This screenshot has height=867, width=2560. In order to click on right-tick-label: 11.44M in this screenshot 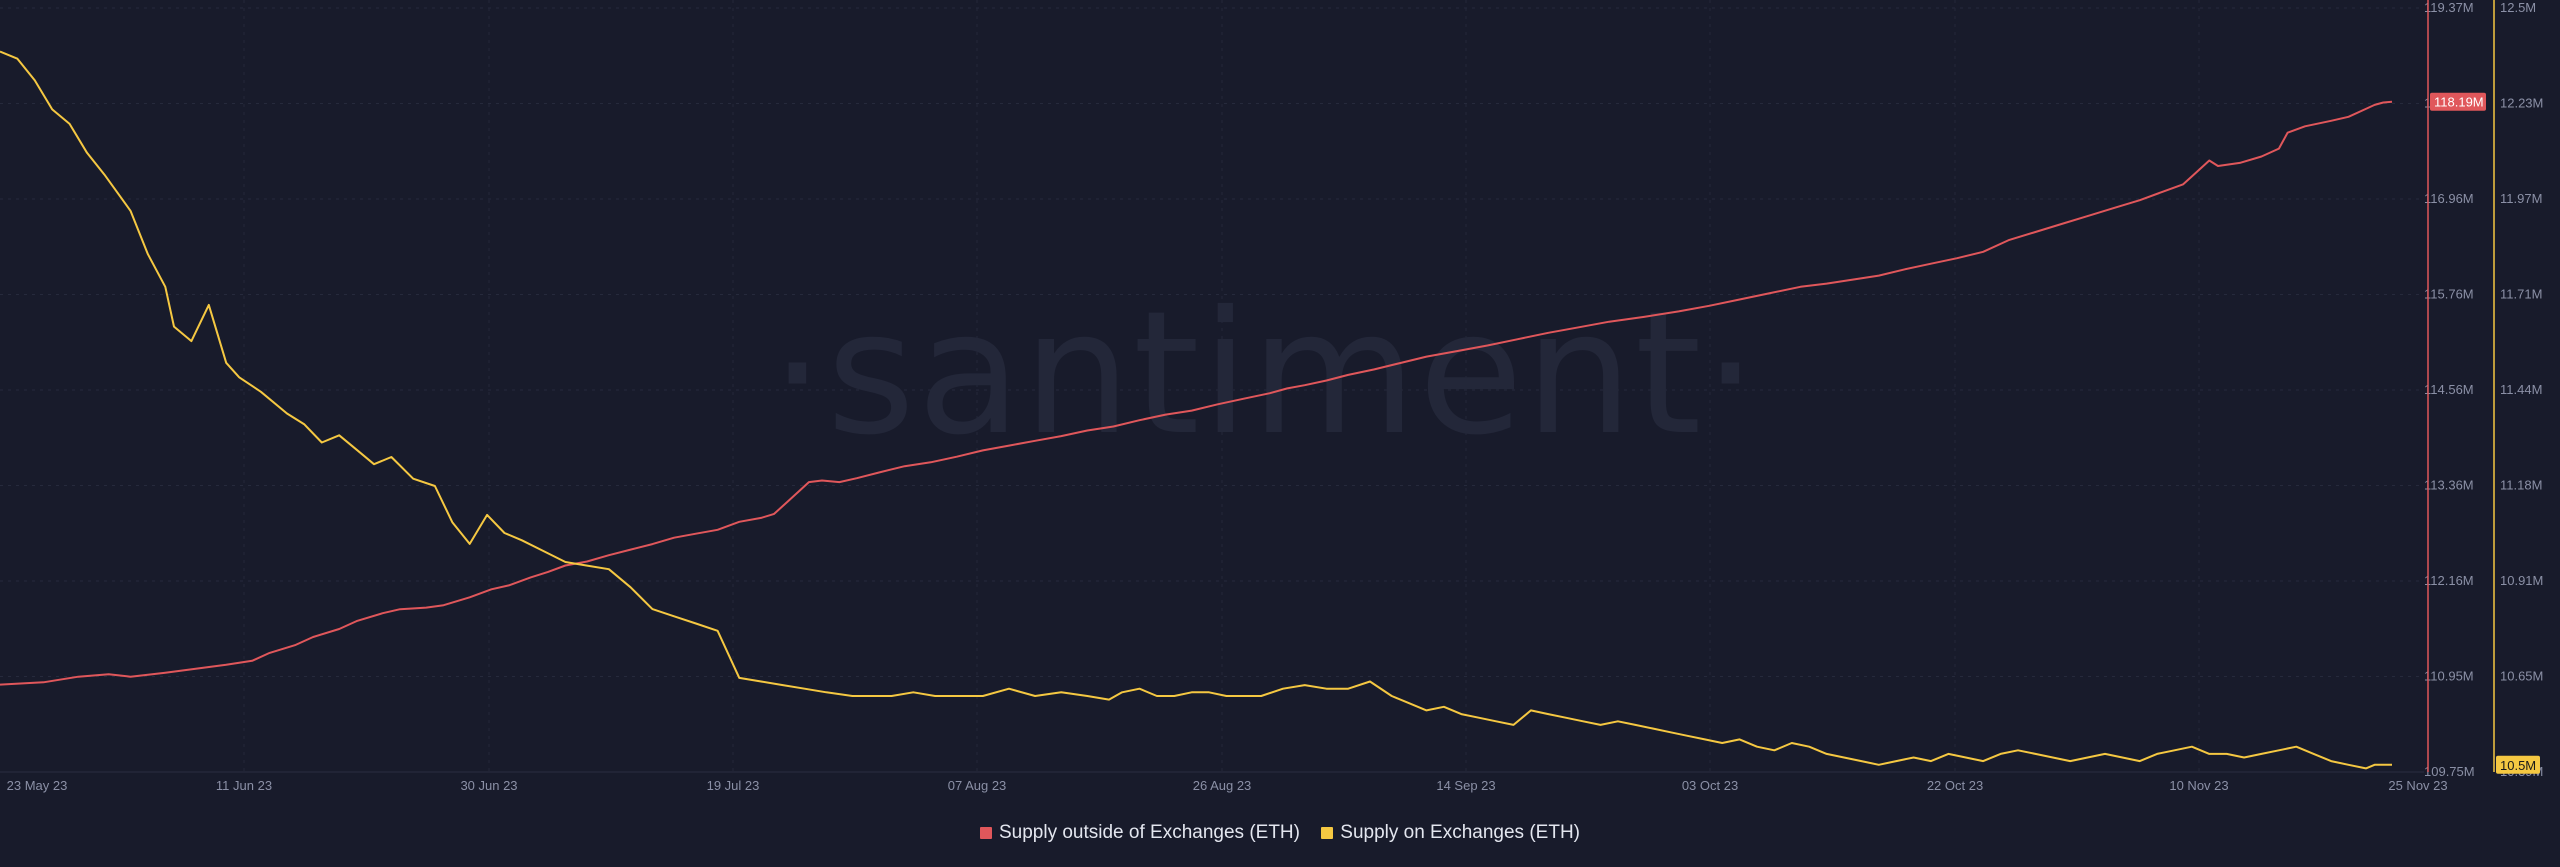, I will do `click(2521, 389)`.